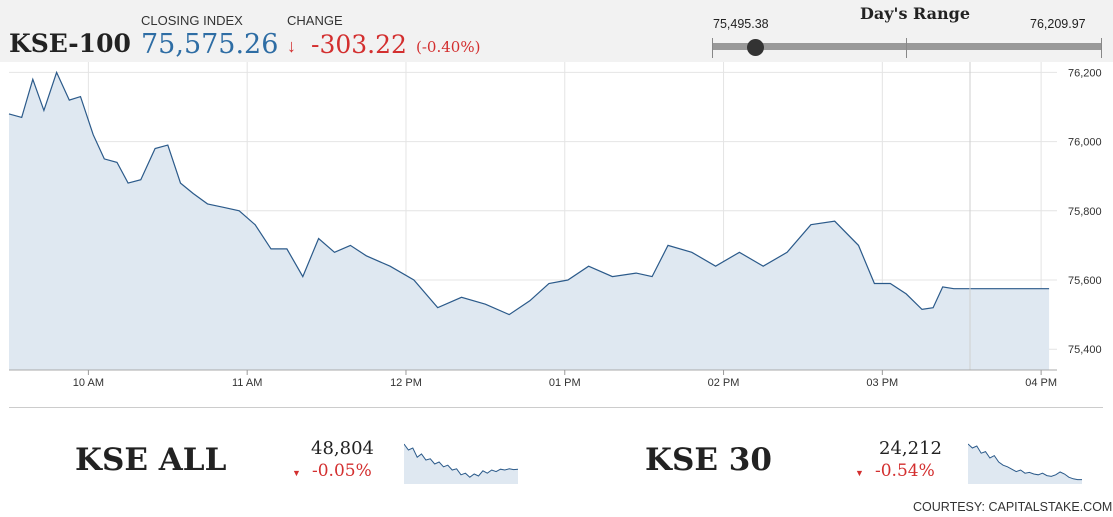  Describe the element at coordinates (1085, 73) in the screenshot. I see `y-tick-label: 76,200` at that location.